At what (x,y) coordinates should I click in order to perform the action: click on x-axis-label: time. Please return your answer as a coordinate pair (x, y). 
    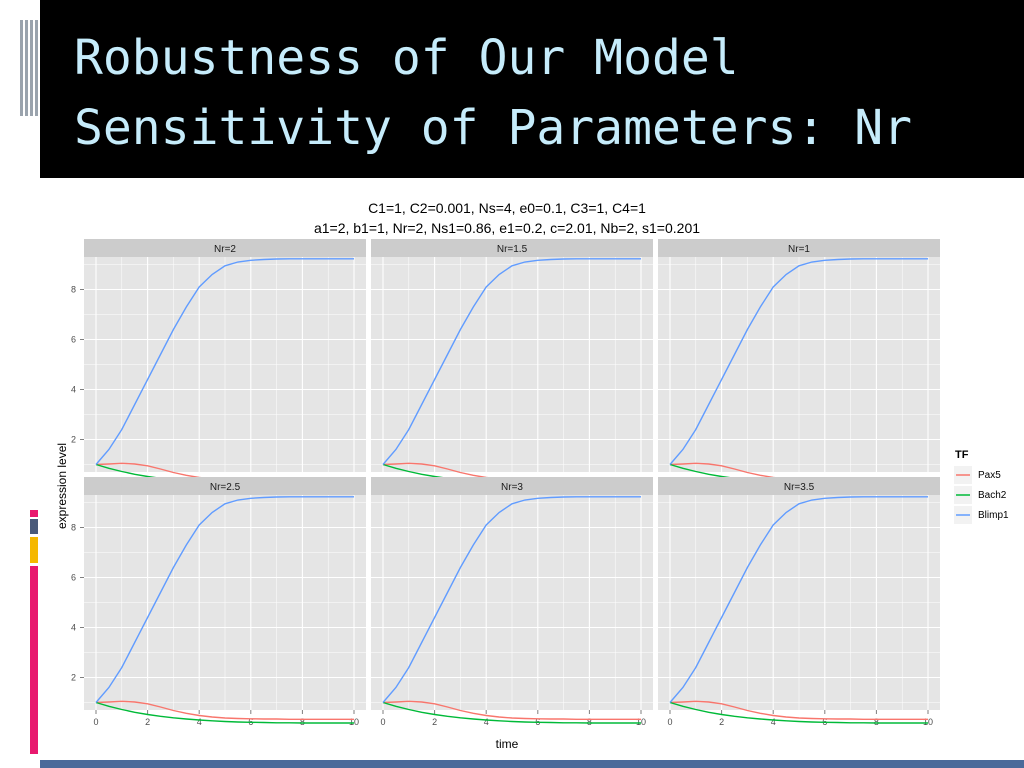
    Looking at the image, I should click on (507, 744).